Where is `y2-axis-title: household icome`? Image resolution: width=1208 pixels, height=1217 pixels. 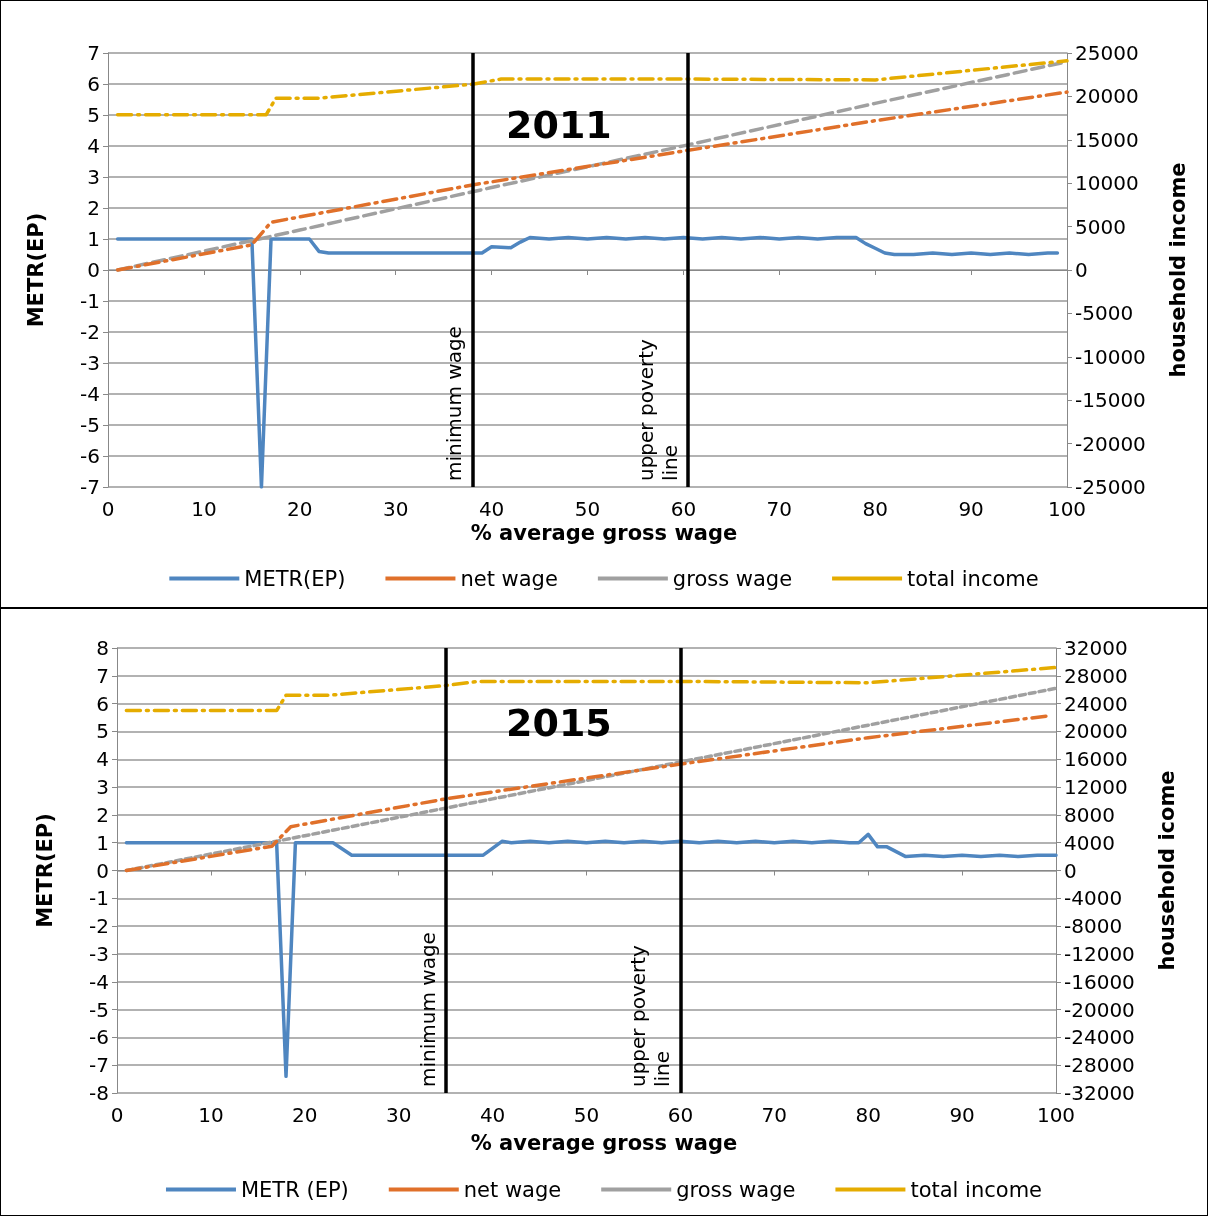 y2-axis-title: household icome is located at coordinates (1166, 870).